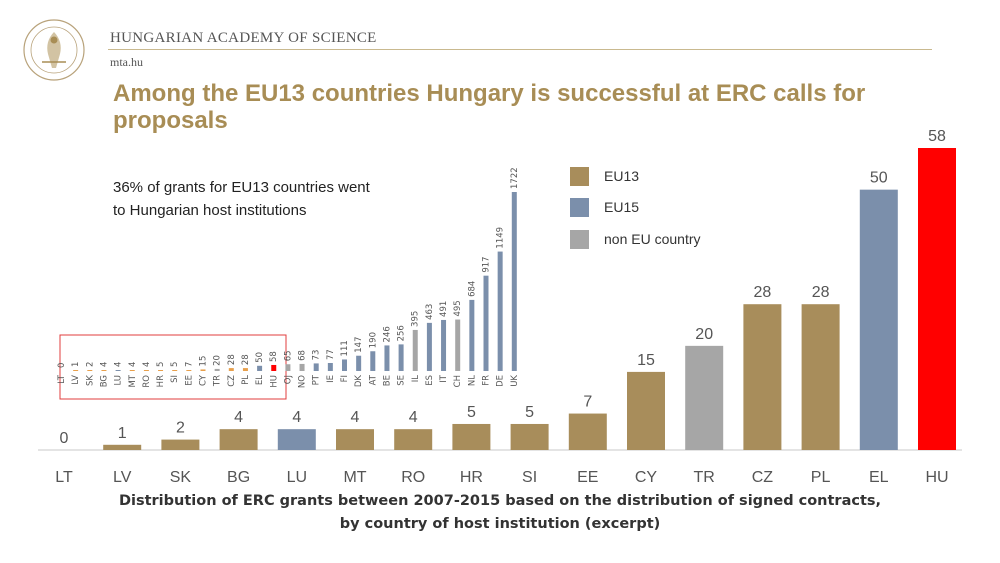  I want to click on value-label-hu: 58, so click(937, 136).